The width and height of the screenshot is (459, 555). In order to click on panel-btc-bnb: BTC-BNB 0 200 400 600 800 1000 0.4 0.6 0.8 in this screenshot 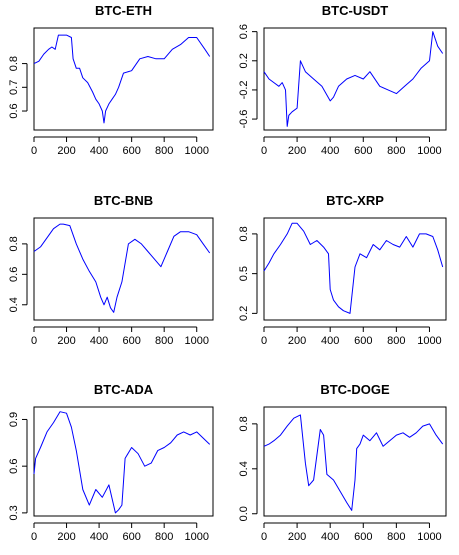, I will do `click(111, 270)`.